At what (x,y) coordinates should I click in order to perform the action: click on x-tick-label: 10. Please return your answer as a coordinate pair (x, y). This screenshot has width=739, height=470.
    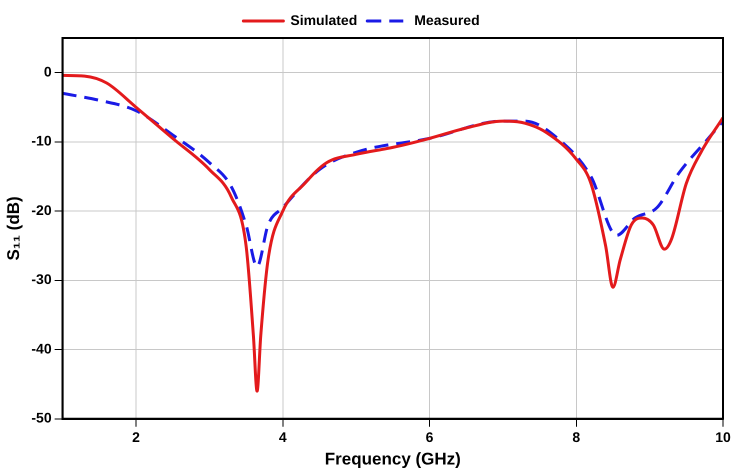
    Looking at the image, I should click on (723, 437).